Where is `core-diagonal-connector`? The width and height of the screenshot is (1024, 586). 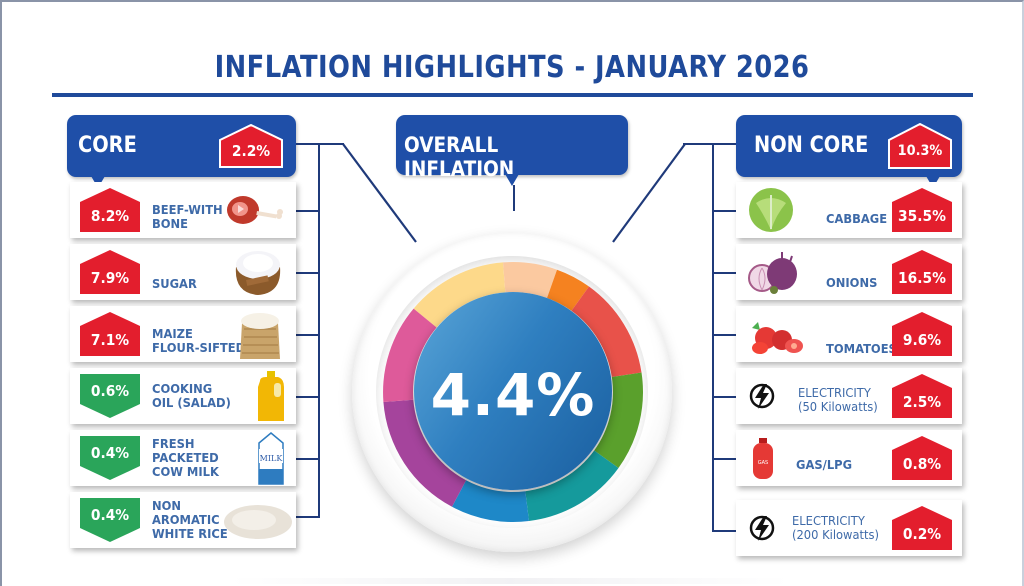 core-diagonal-connector is located at coordinates (379, 193).